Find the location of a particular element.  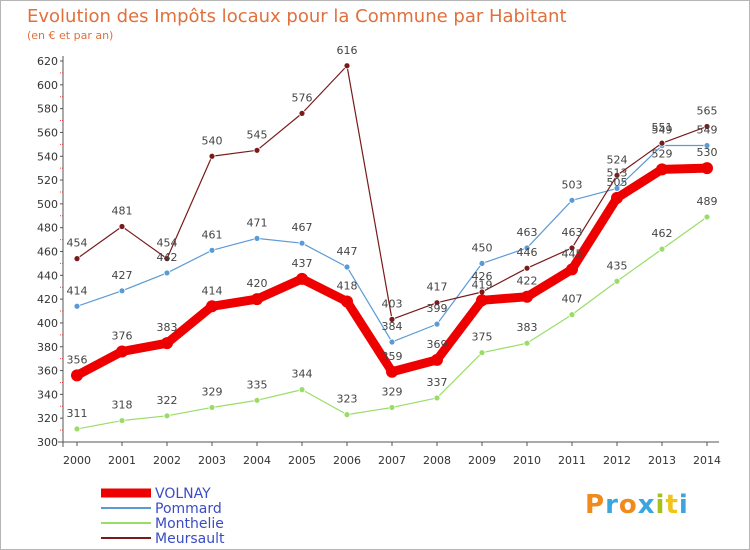

data-label: 576 is located at coordinates (302, 97).